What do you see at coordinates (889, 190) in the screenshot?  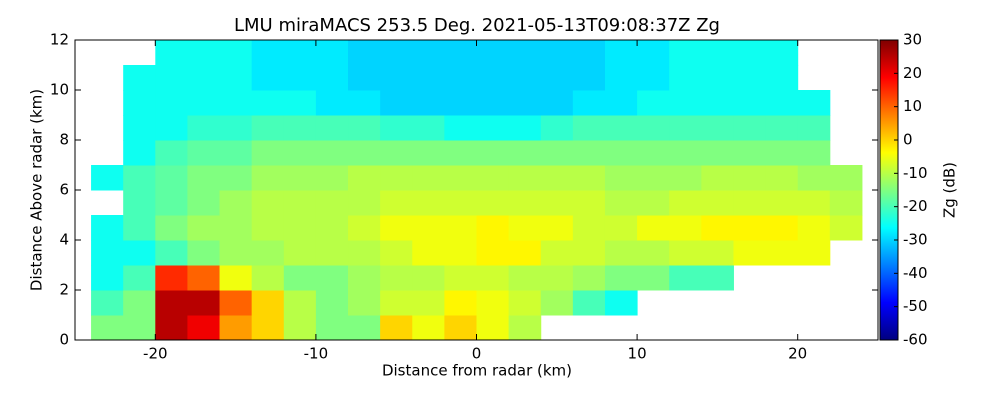 I see `colorbar` at bounding box center [889, 190].